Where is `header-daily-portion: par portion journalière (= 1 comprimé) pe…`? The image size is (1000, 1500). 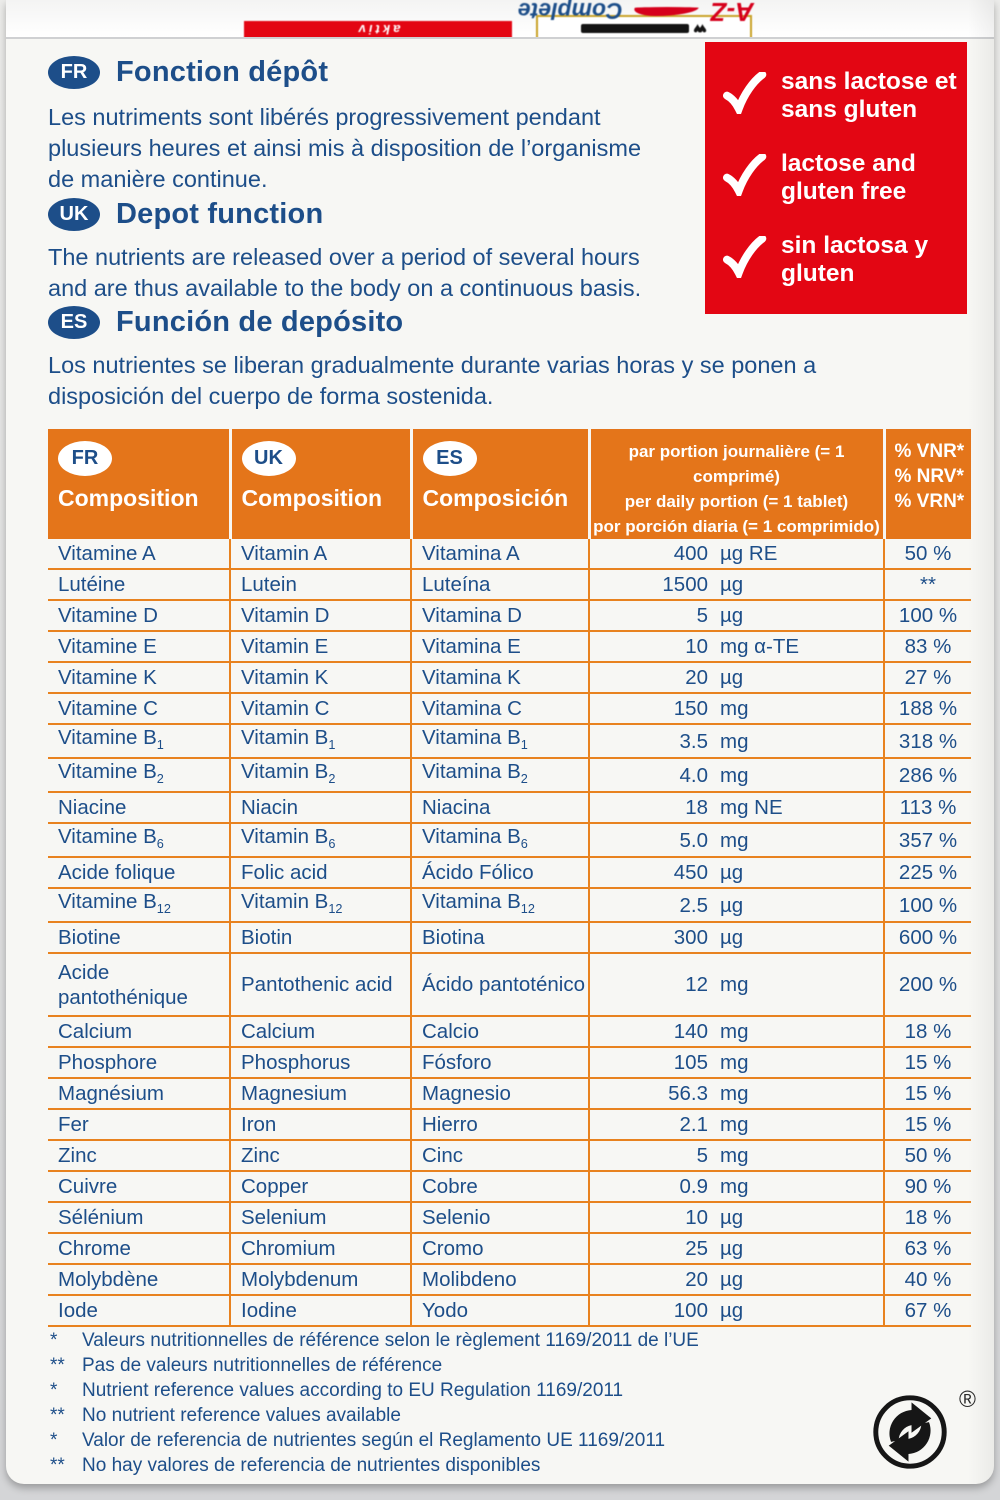
header-daily-portion: par portion journalière (= 1 comprimé) pe… is located at coordinates (735, 484).